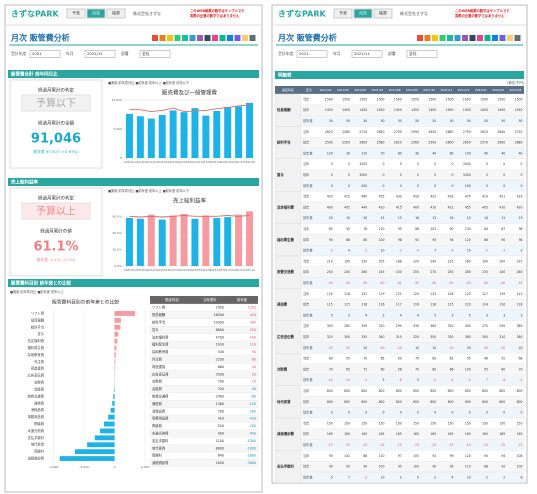  What do you see at coordinates (56, 198) in the screenshot?
I see `judge-label: 経過月累計の判定` at bounding box center [56, 198].